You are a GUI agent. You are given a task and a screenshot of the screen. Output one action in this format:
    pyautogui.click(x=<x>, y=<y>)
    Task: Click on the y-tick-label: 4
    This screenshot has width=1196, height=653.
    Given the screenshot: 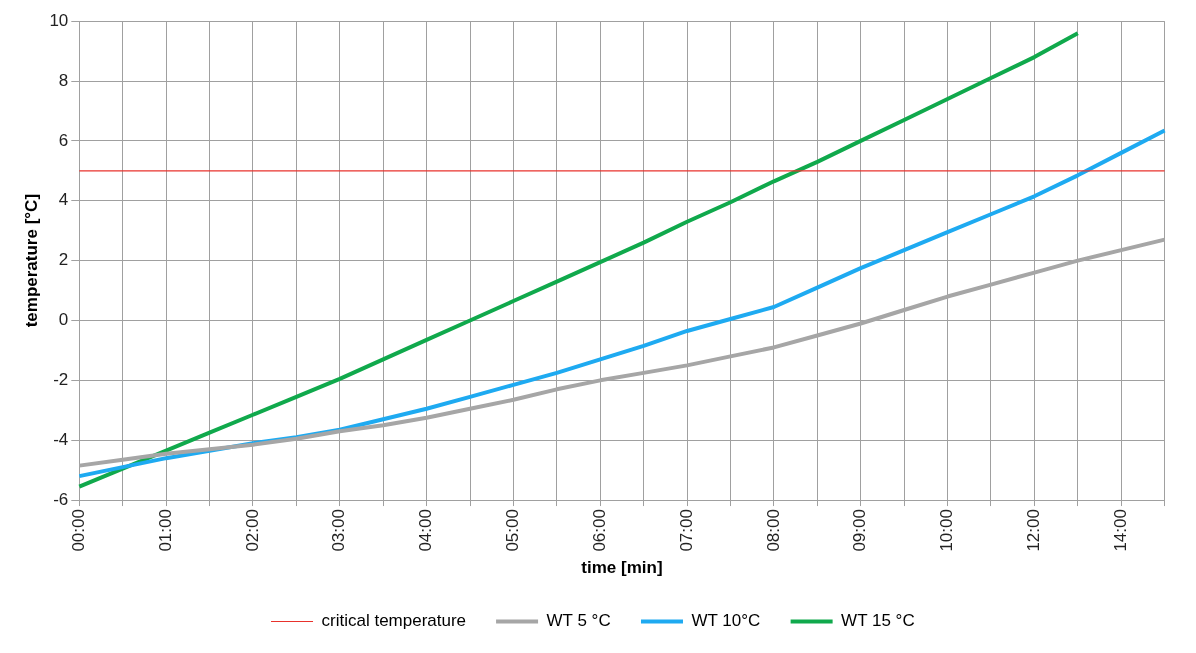 What is the action you would take?
    pyautogui.click(x=63, y=200)
    